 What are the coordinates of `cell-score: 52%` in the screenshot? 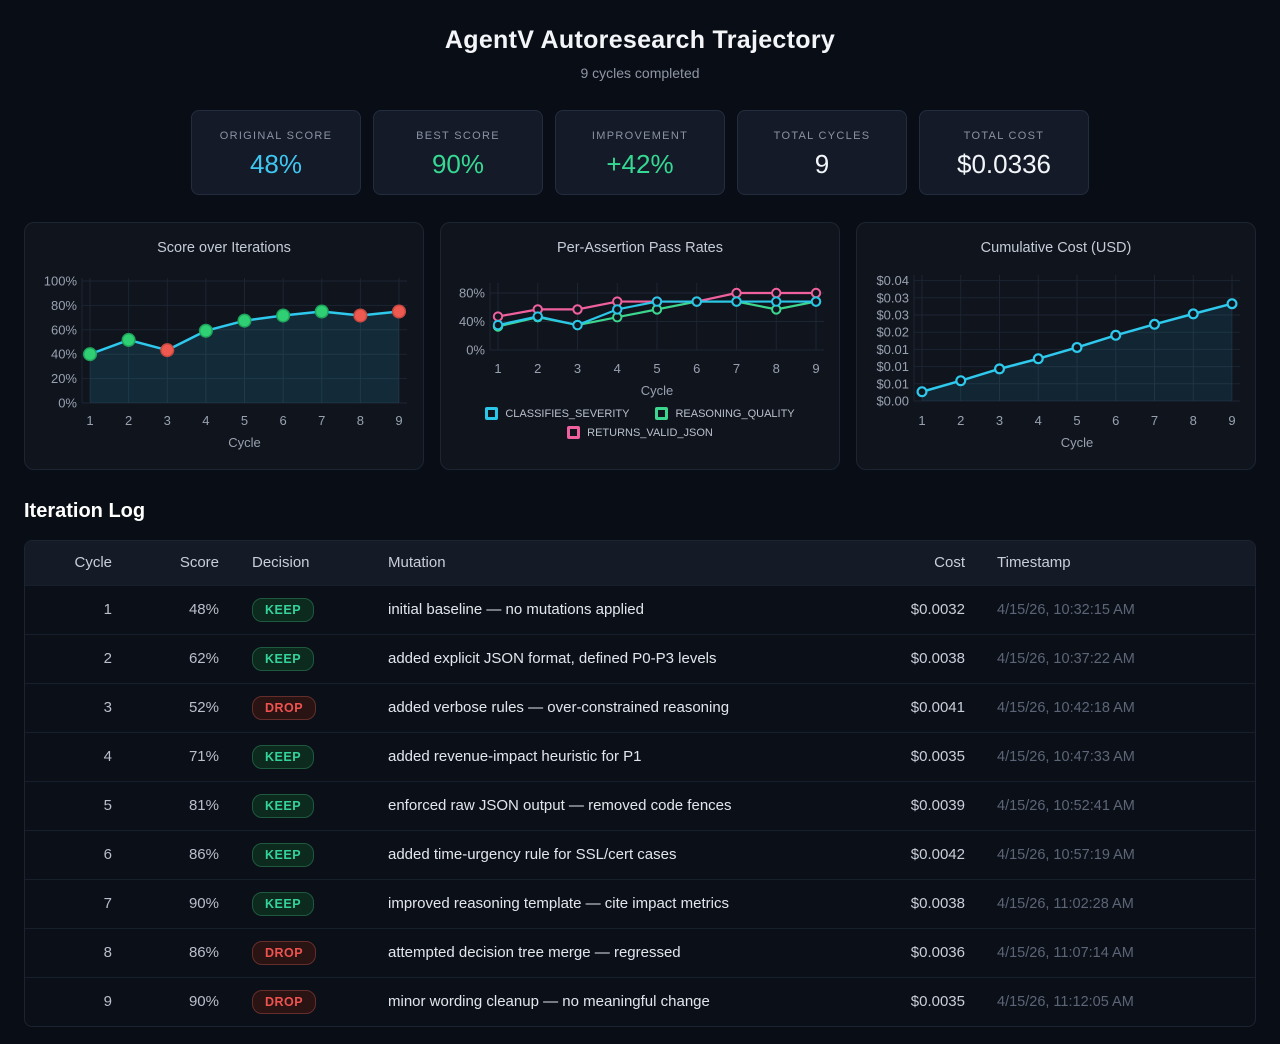 It's located at (203, 707).